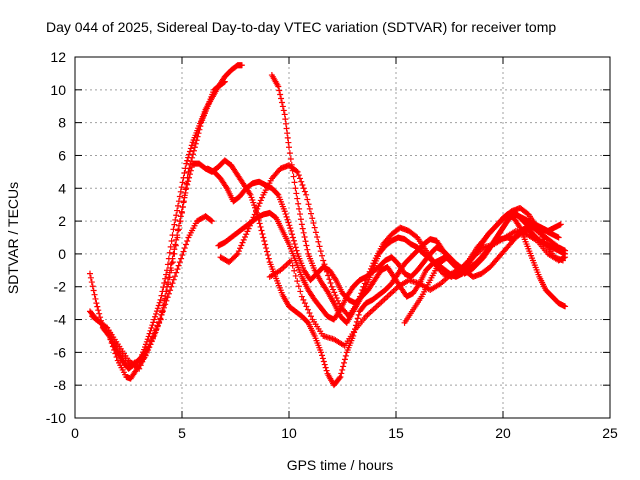 This screenshot has height=480, width=640. I want to click on x-tick-label-0: 0, so click(75, 433).